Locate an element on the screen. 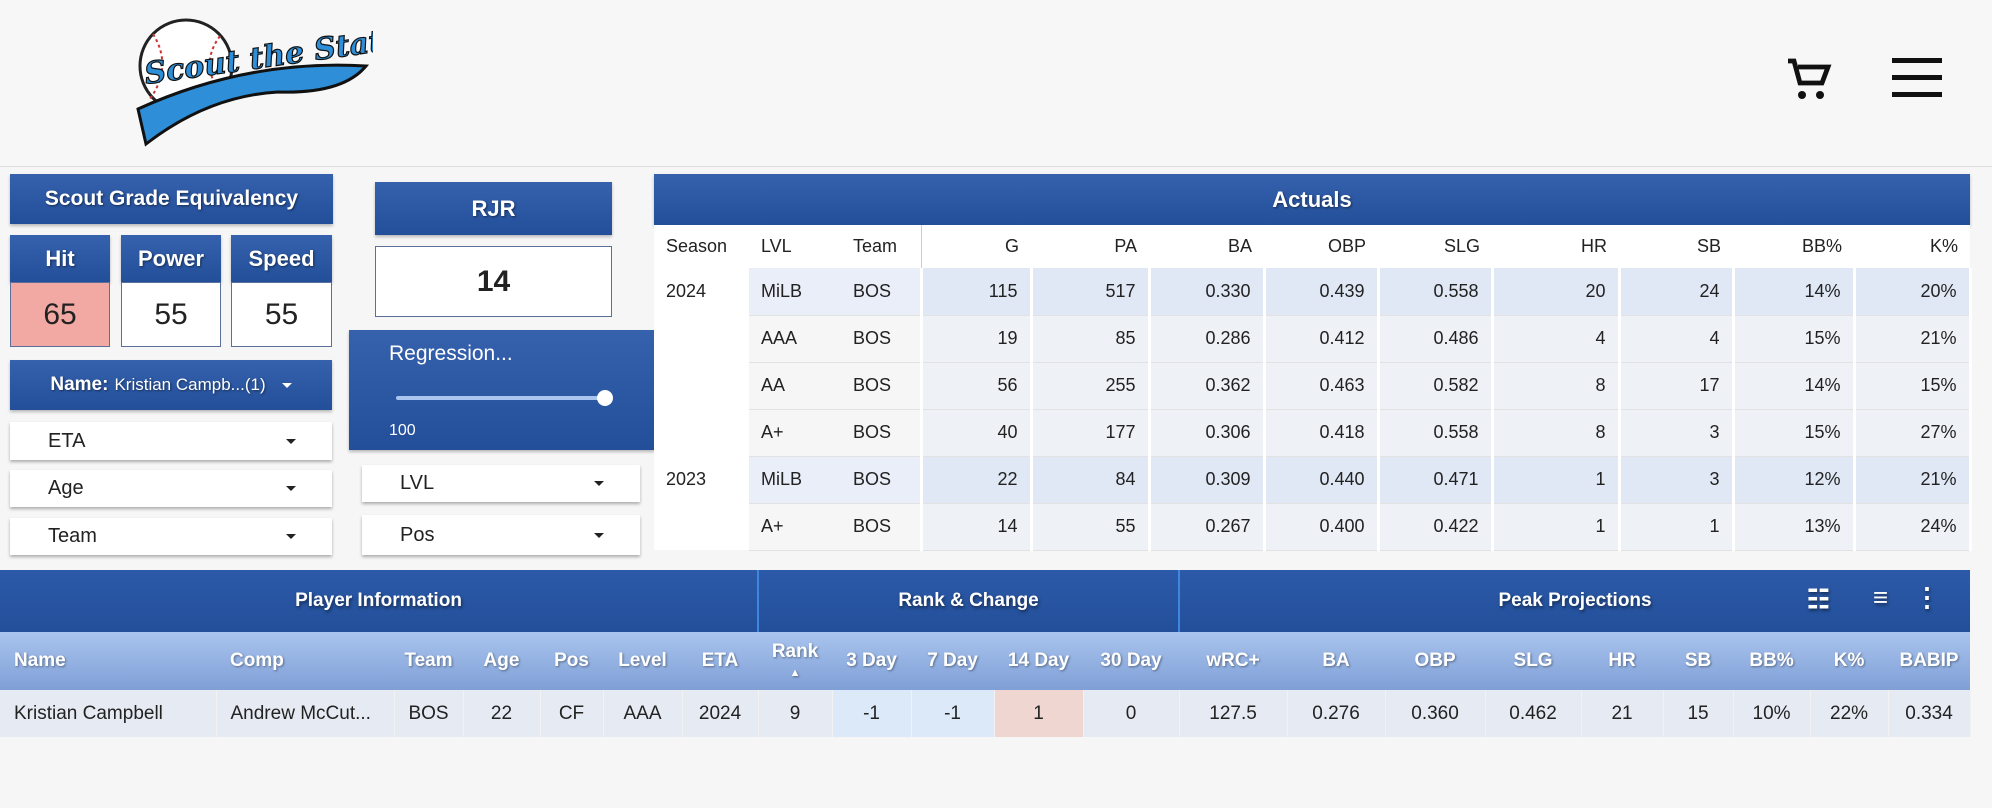 Image resolution: width=1992 pixels, height=808 pixels. team-filter-dropdown: Team is located at coordinates (171, 536).